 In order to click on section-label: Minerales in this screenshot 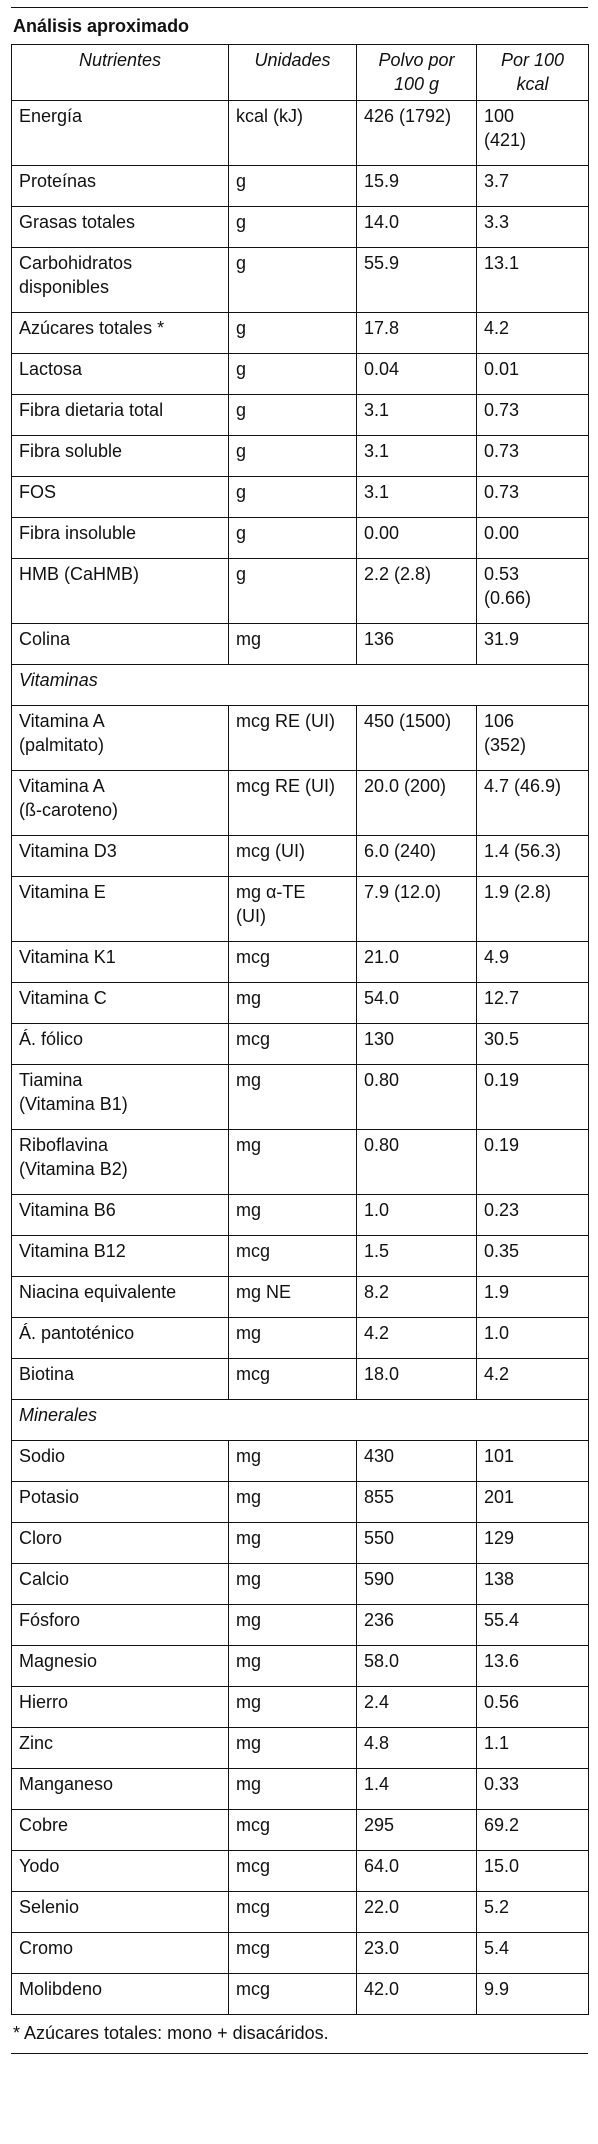, I will do `click(300, 1420)`.